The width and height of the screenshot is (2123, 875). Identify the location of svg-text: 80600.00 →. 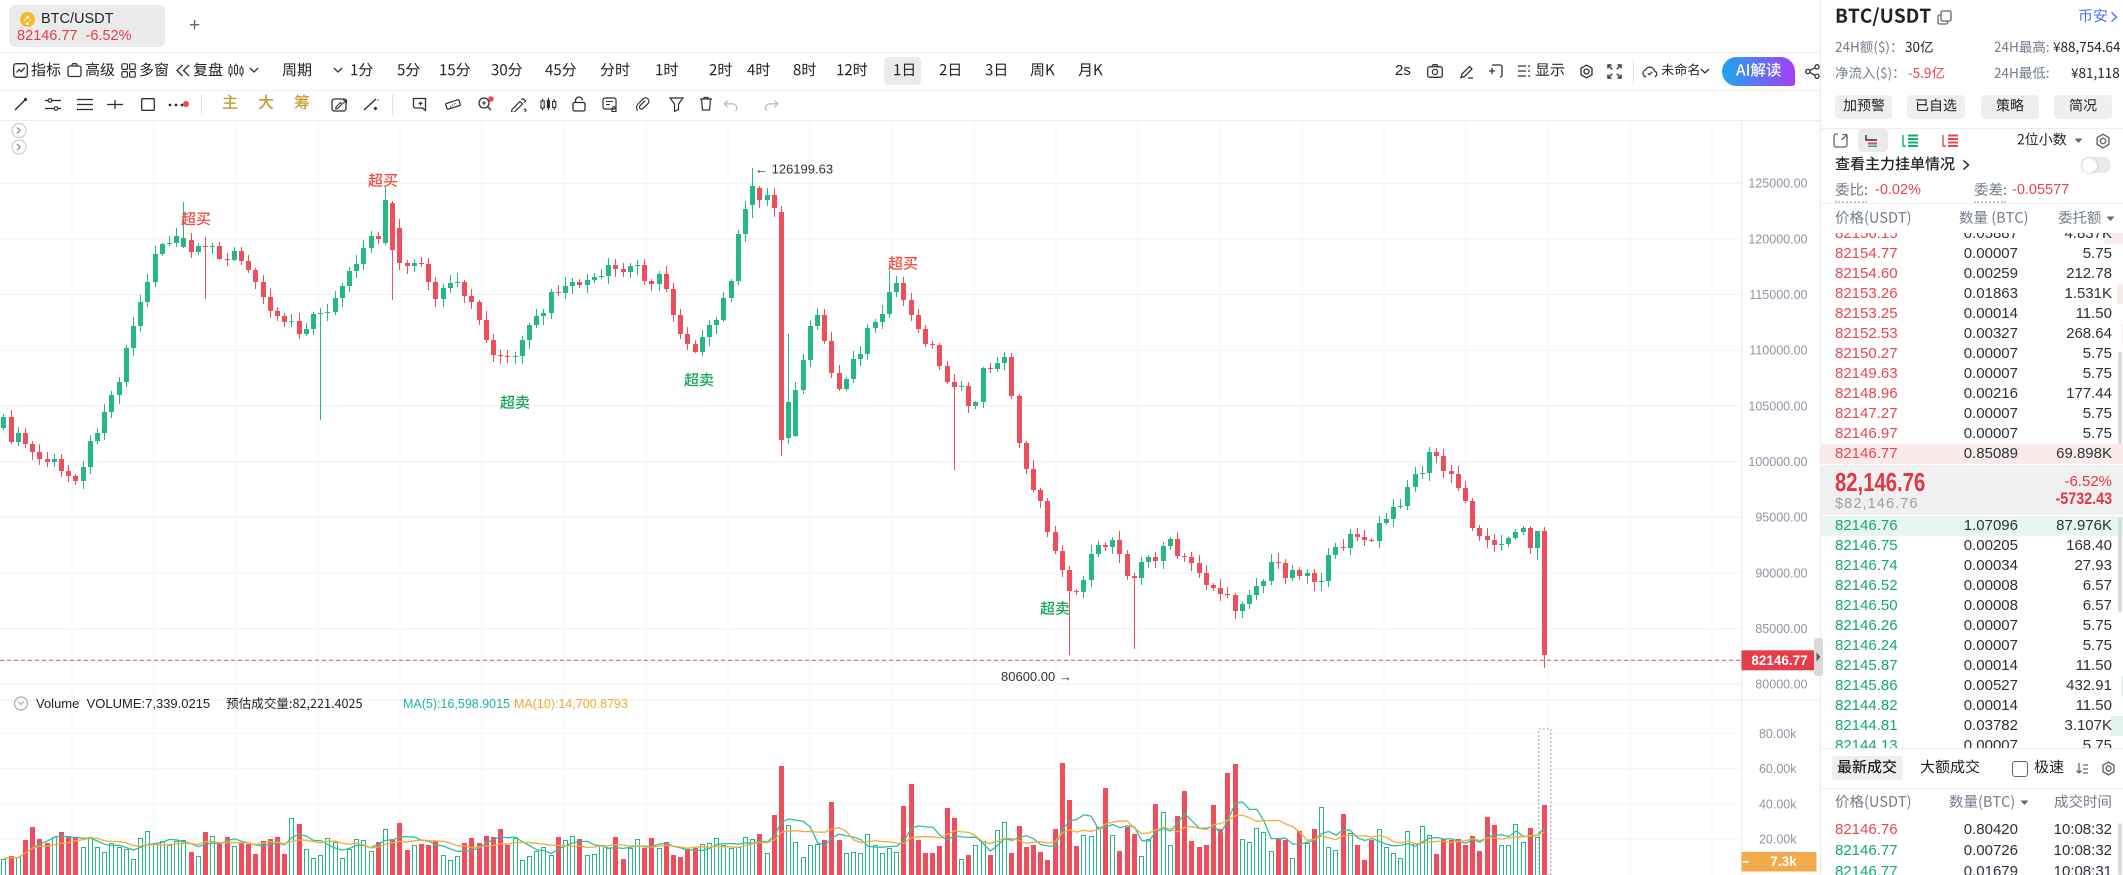
(1036, 676).